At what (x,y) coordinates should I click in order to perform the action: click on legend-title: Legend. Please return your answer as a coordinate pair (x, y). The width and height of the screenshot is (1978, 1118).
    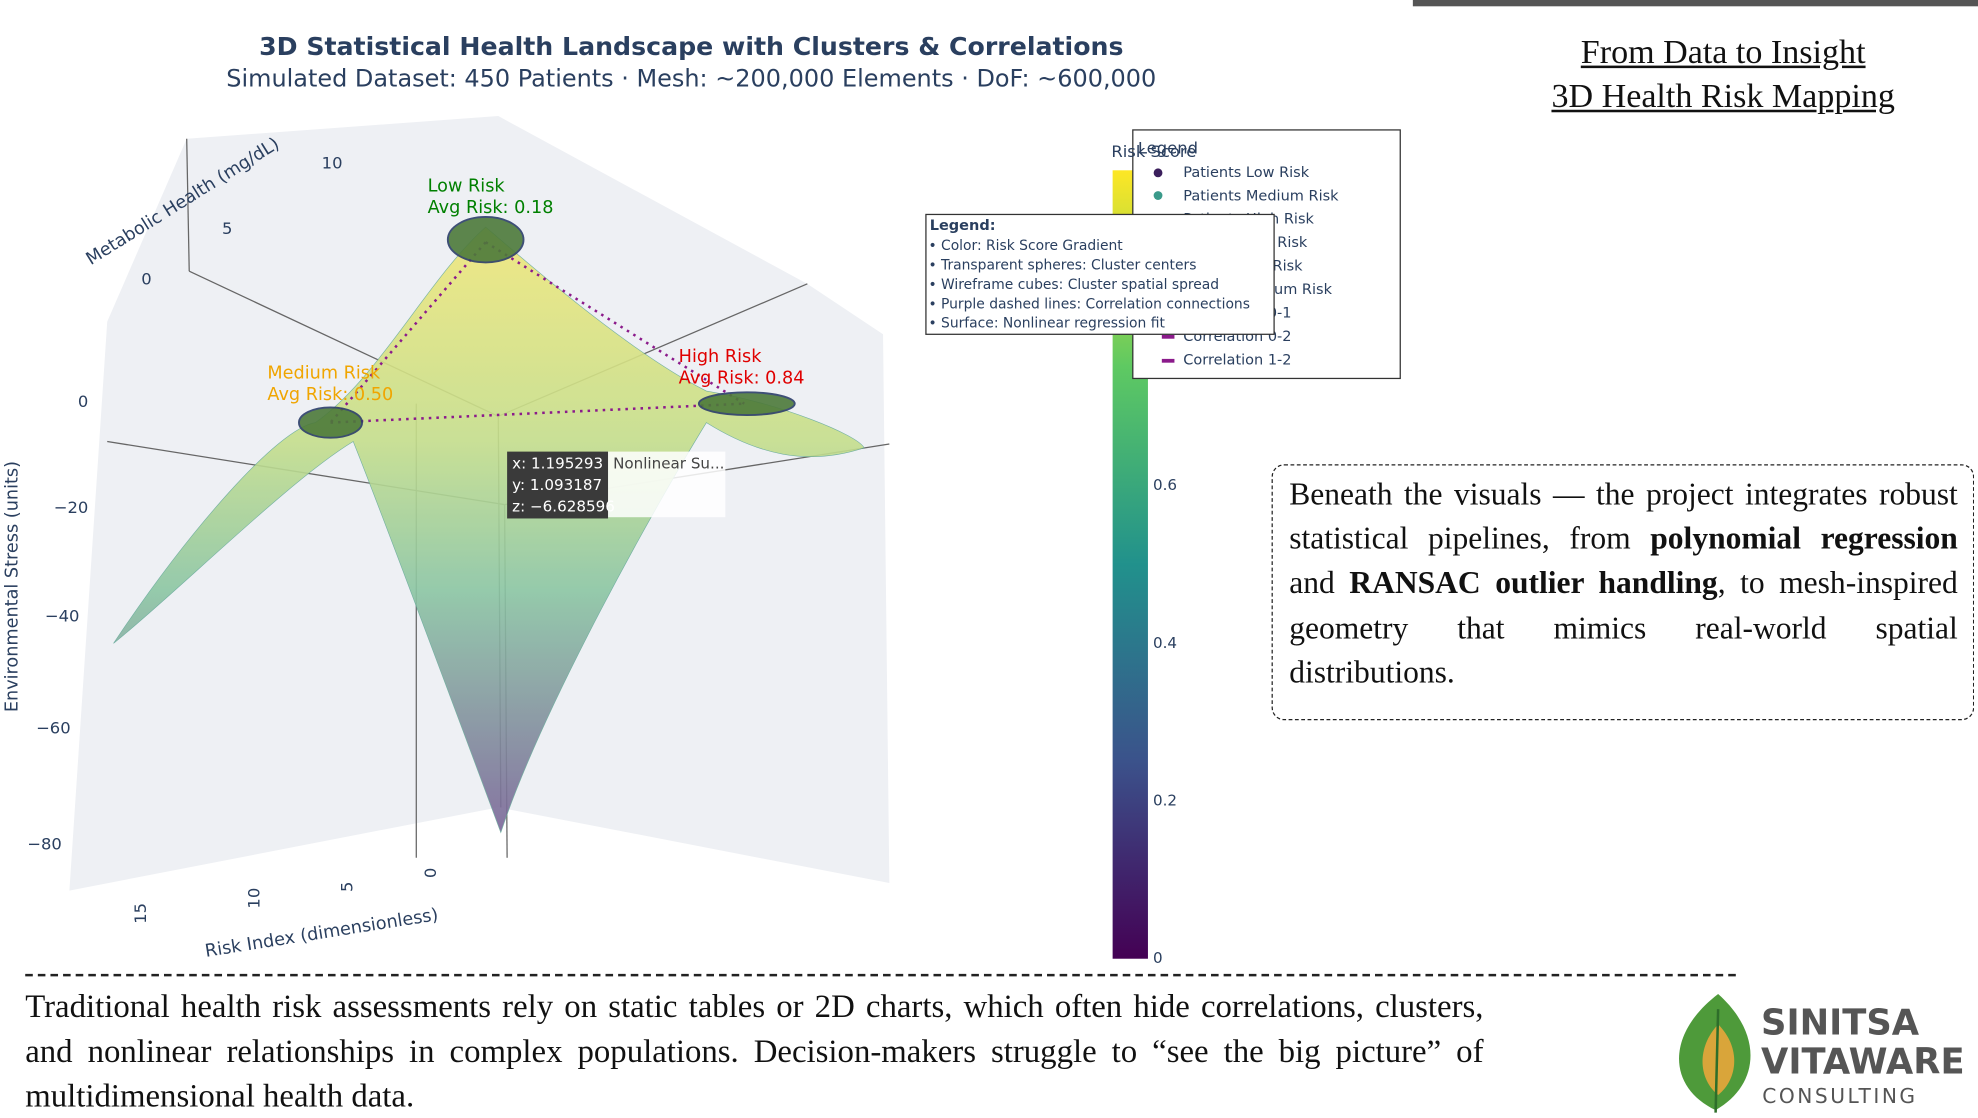
    Looking at the image, I should click on (1168, 147).